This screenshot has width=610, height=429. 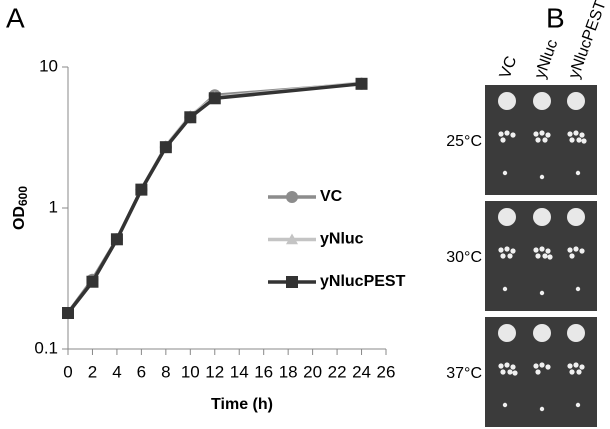 I want to click on y-axis-title: OD600, so click(x=20, y=208).